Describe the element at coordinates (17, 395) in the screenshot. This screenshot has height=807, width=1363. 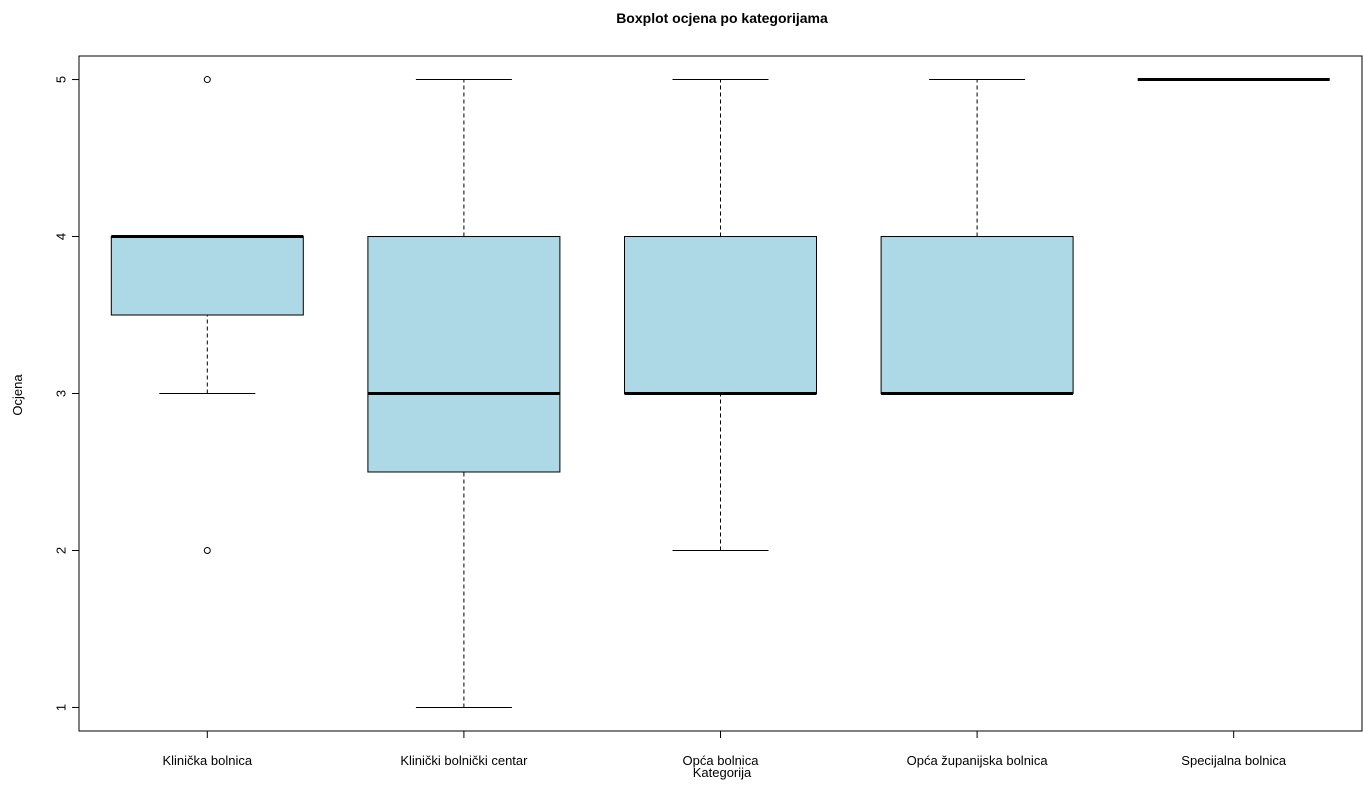
I see `y-axis-label: Ocjena` at that location.